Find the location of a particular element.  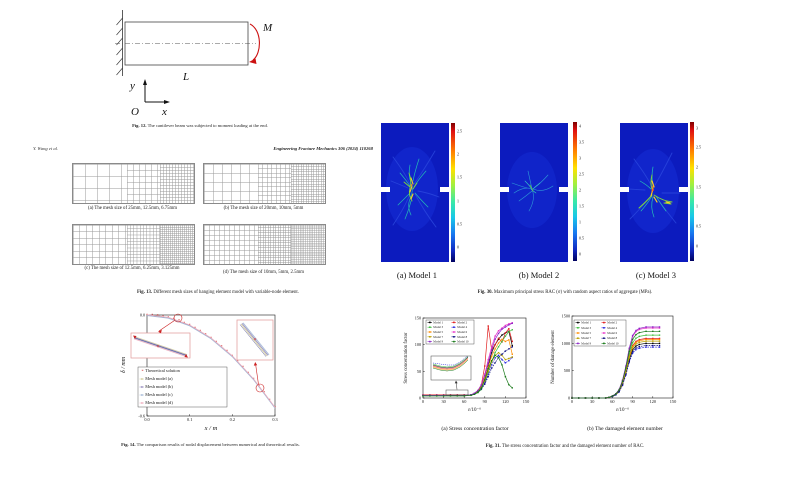

y-tick-label: -0.6 is located at coordinates (142, 416).